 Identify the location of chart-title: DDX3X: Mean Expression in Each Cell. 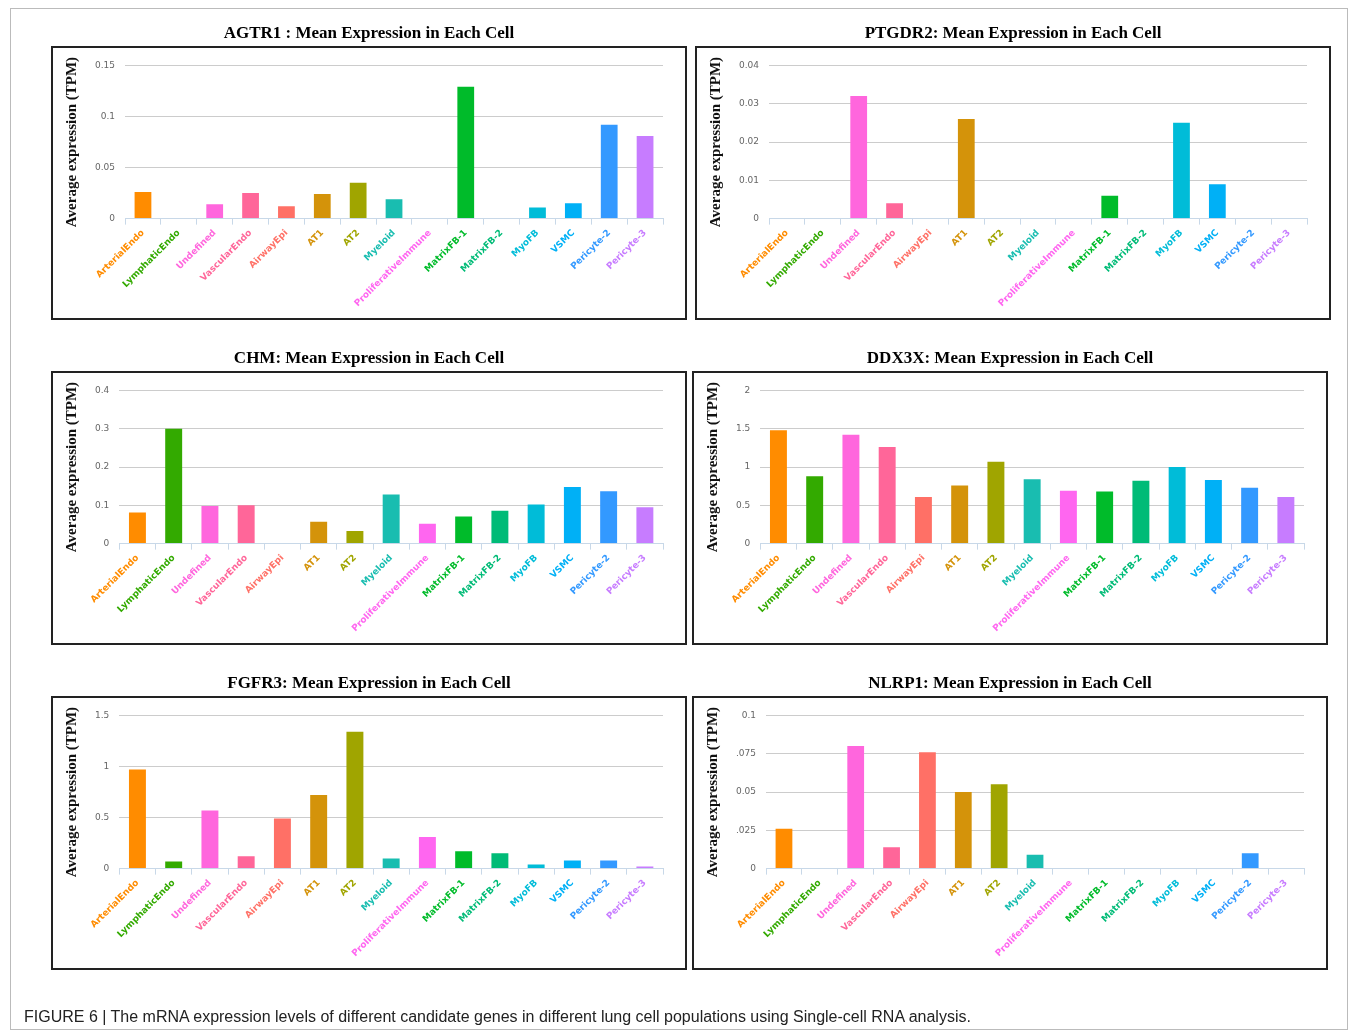
(1010, 358).